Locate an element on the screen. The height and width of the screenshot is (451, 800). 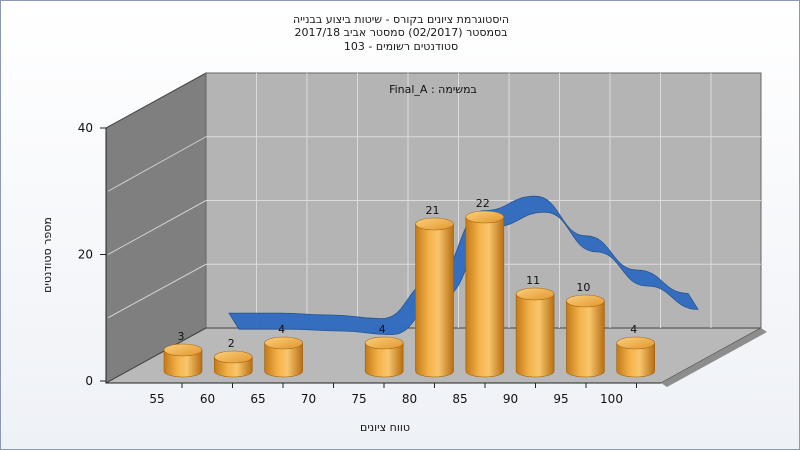
chart-title-line-3: סטודנטים רשומים - 103 is located at coordinates (401, 46).